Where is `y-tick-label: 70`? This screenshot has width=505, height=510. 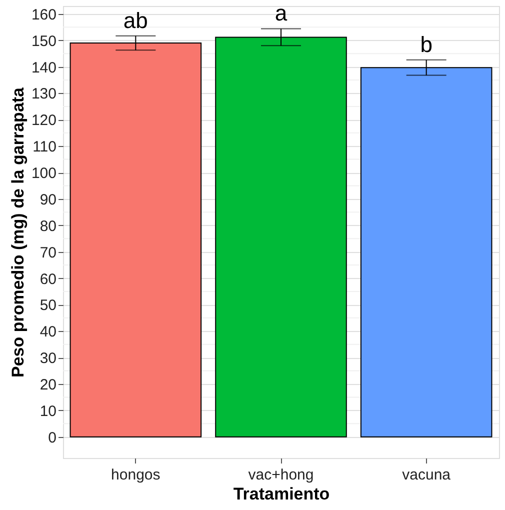 y-tick-label: 70 is located at coordinates (48, 253).